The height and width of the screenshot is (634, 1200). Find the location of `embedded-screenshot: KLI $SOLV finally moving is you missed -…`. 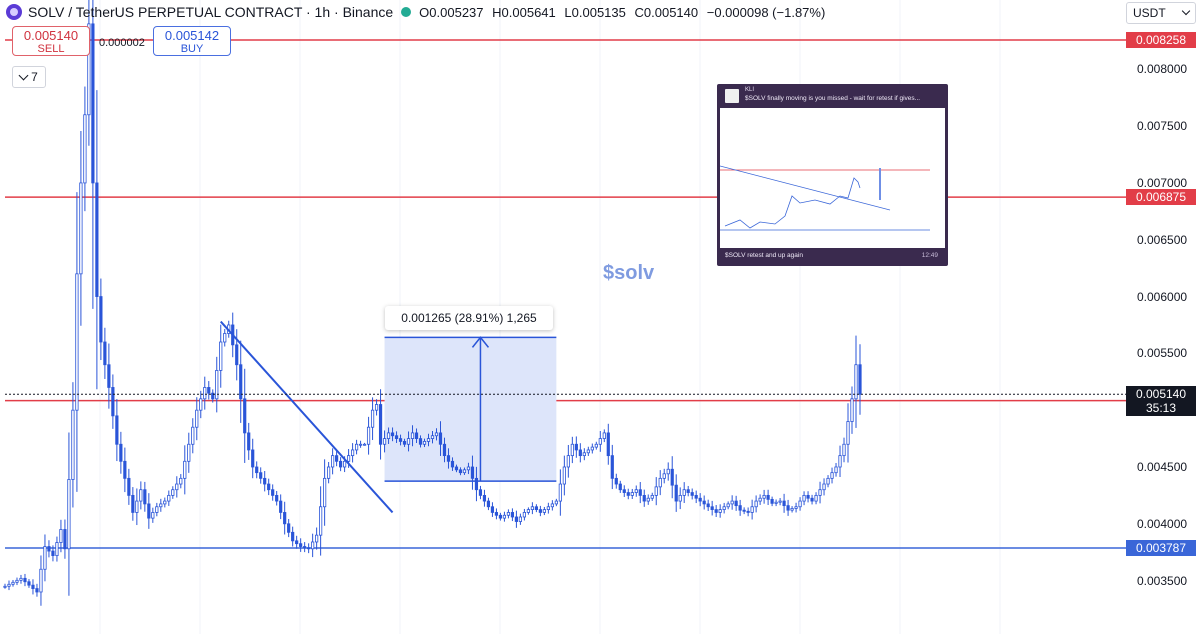

embedded-screenshot: KLI $SOLV finally moving is you missed -… is located at coordinates (832, 175).